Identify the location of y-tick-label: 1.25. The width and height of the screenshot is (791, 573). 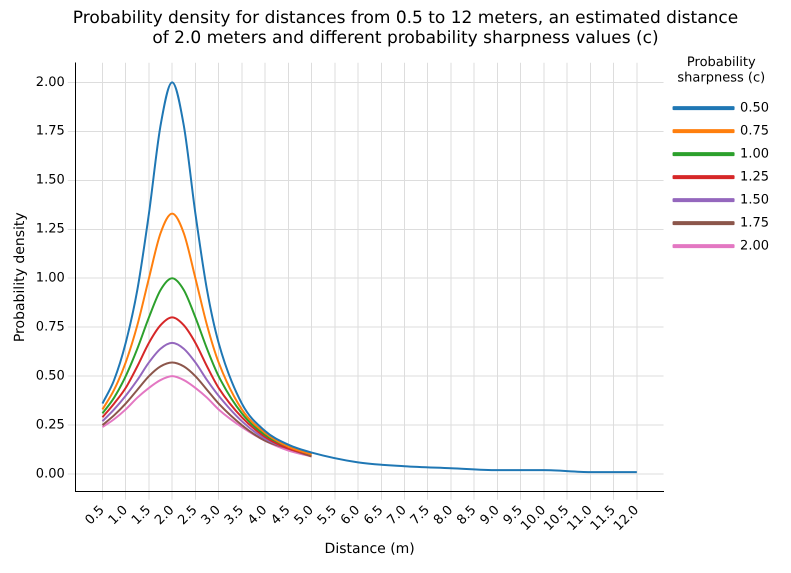
(50, 229).